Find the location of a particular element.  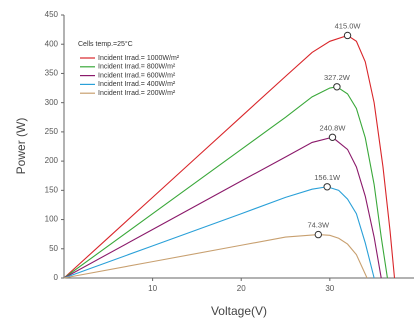

mpp-label: 74.3W is located at coordinates (318, 225).